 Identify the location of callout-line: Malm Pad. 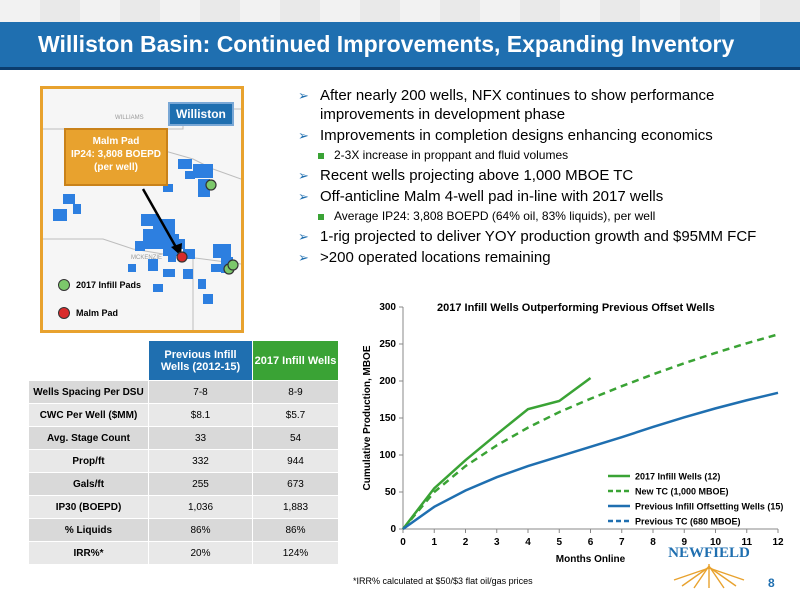
(116, 141).